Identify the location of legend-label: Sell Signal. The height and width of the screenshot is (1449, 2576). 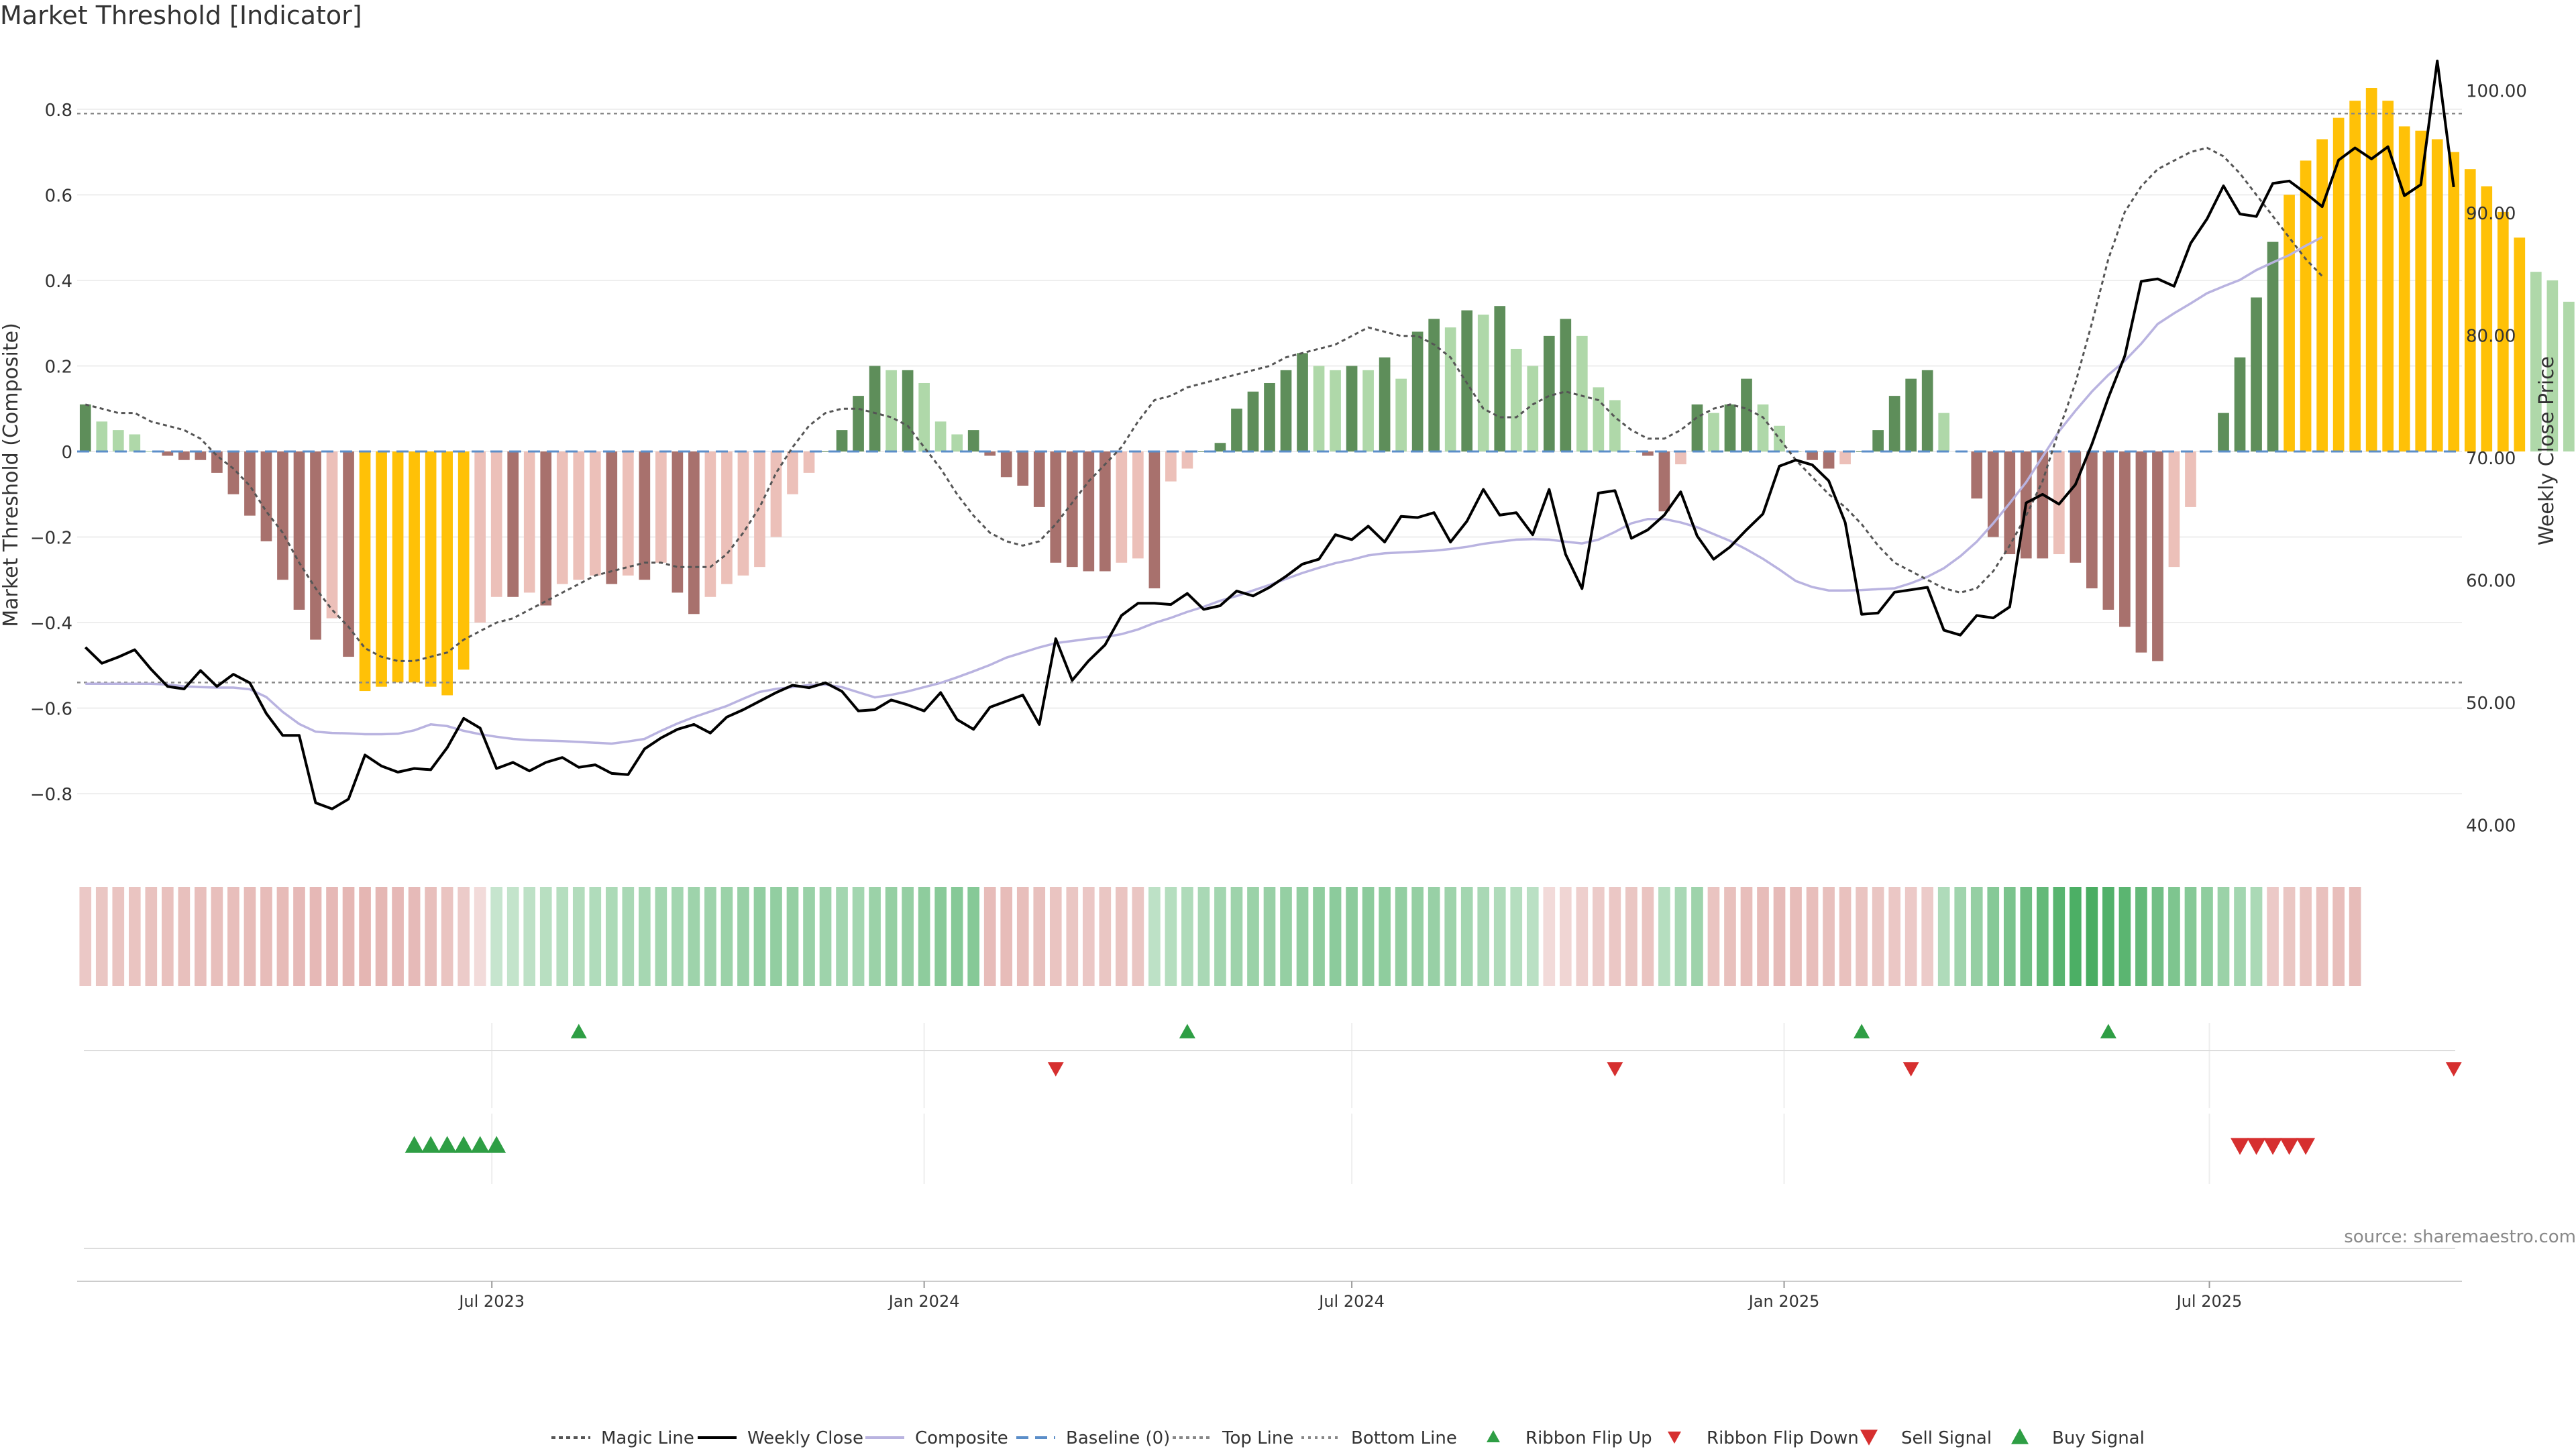
(1946, 1438).